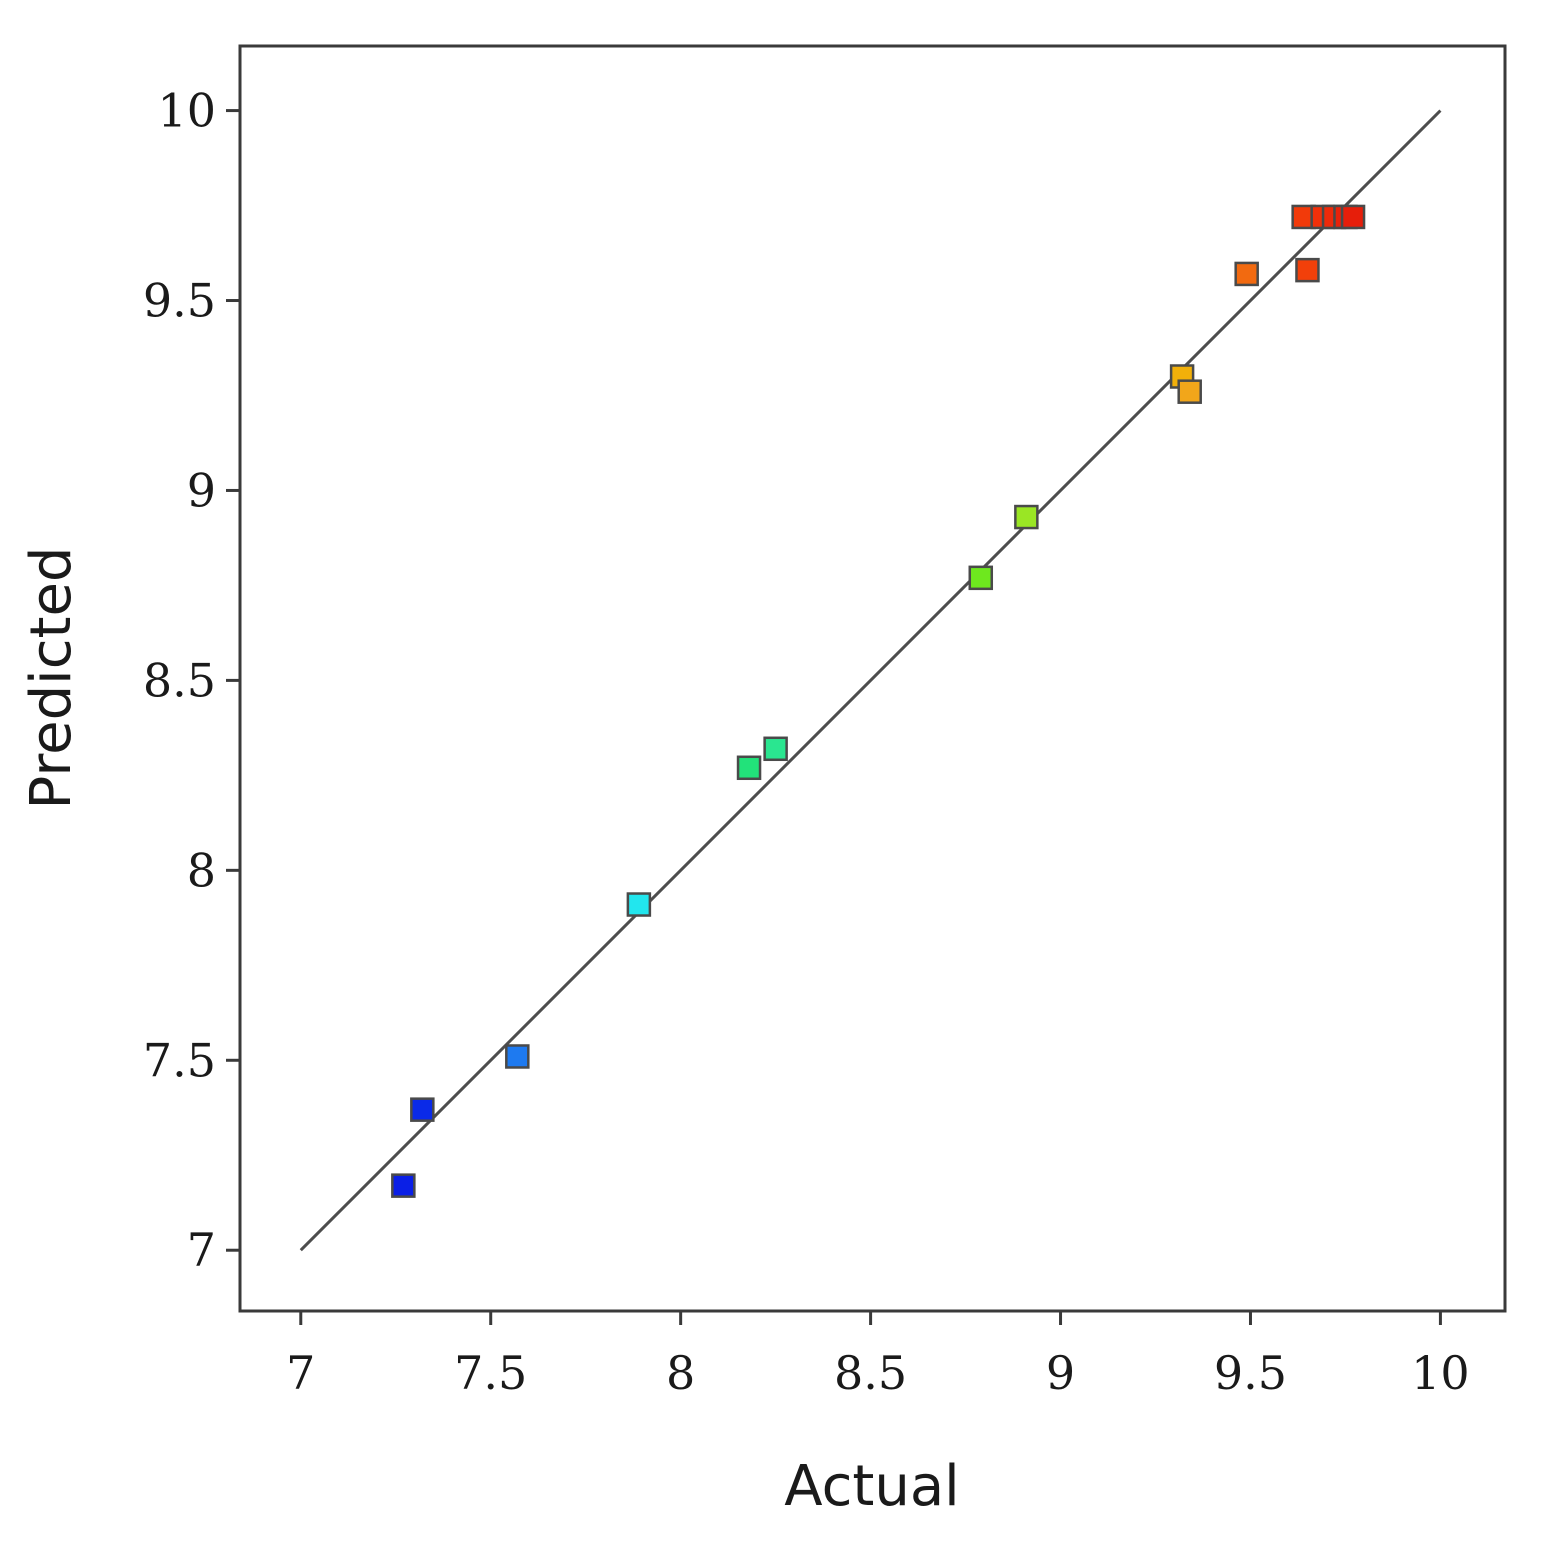  What do you see at coordinates (1440, 1373) in the screenshot?
I see `x-tick-label: 10` at bounding box center [1440, 1373].